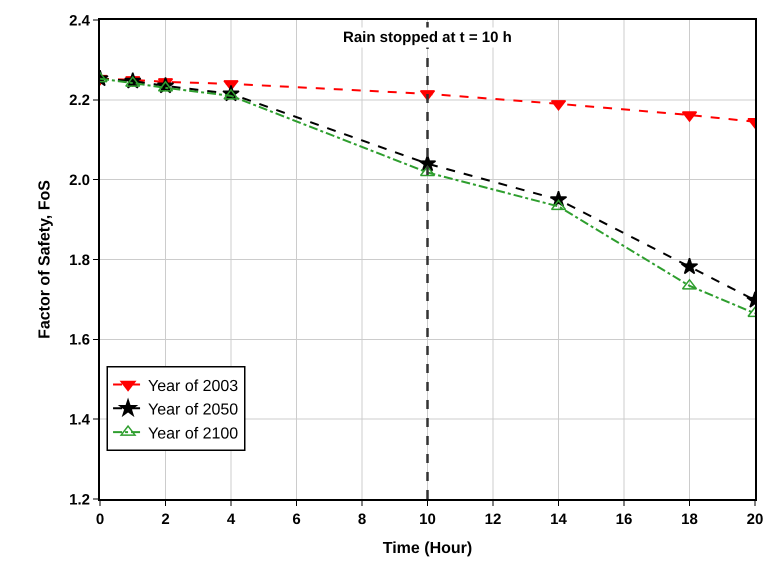 The height and width of the screenshot is (574, 775). Describe the element at coordinates (79, 499) in the screenshot. I see `y-tick-label: 1.2` at that location.